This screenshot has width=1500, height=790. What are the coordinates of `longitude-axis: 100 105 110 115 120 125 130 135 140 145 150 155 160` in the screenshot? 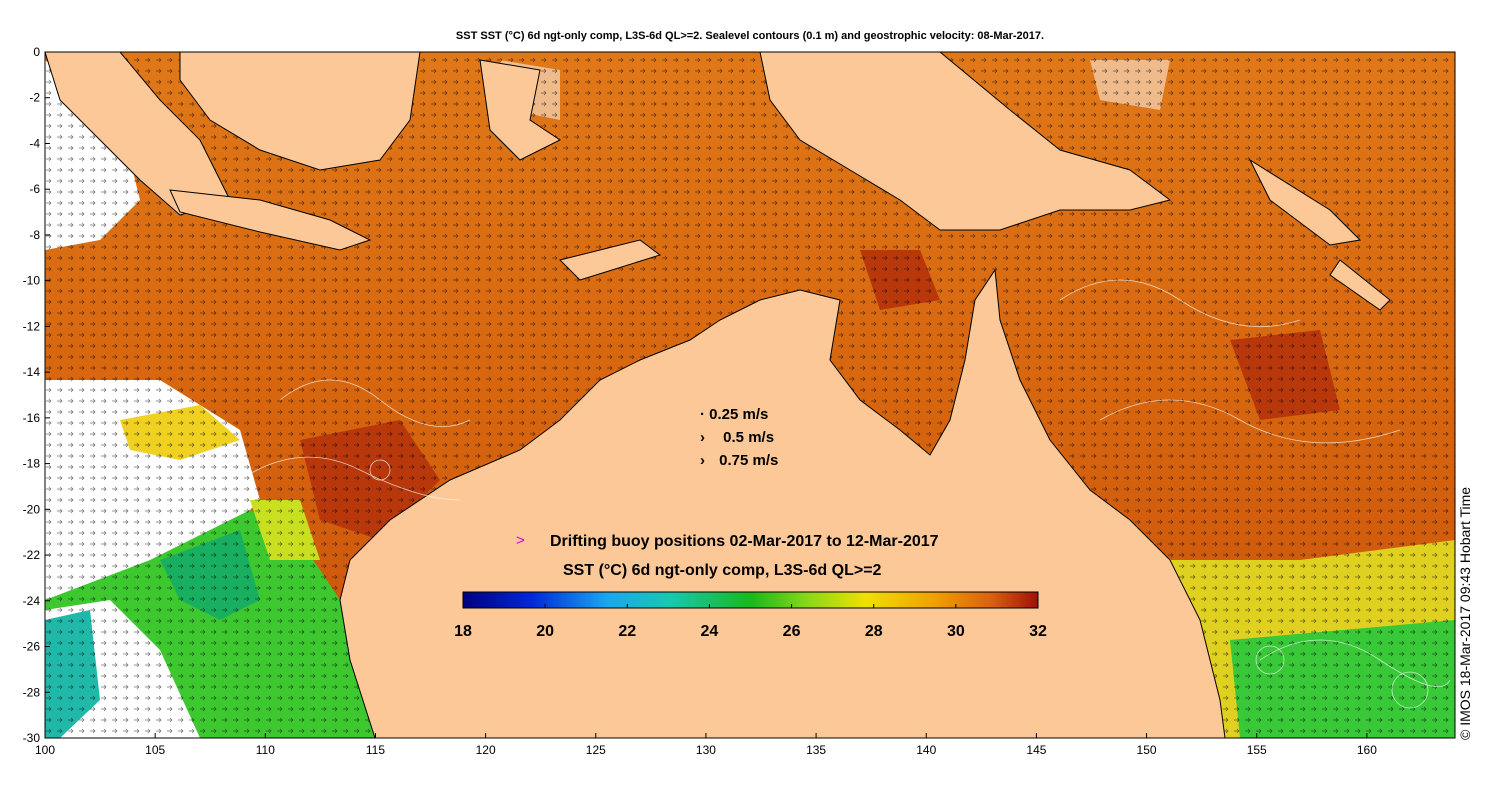 It's located at (706, 745).